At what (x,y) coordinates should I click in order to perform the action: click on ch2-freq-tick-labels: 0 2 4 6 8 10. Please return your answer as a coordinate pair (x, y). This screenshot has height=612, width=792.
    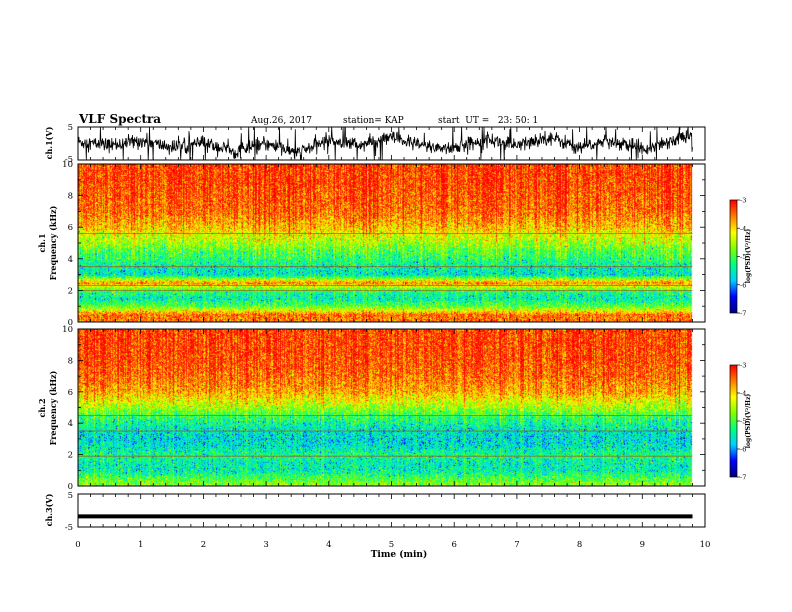
    Looking at the image, I should click on (67, 408).